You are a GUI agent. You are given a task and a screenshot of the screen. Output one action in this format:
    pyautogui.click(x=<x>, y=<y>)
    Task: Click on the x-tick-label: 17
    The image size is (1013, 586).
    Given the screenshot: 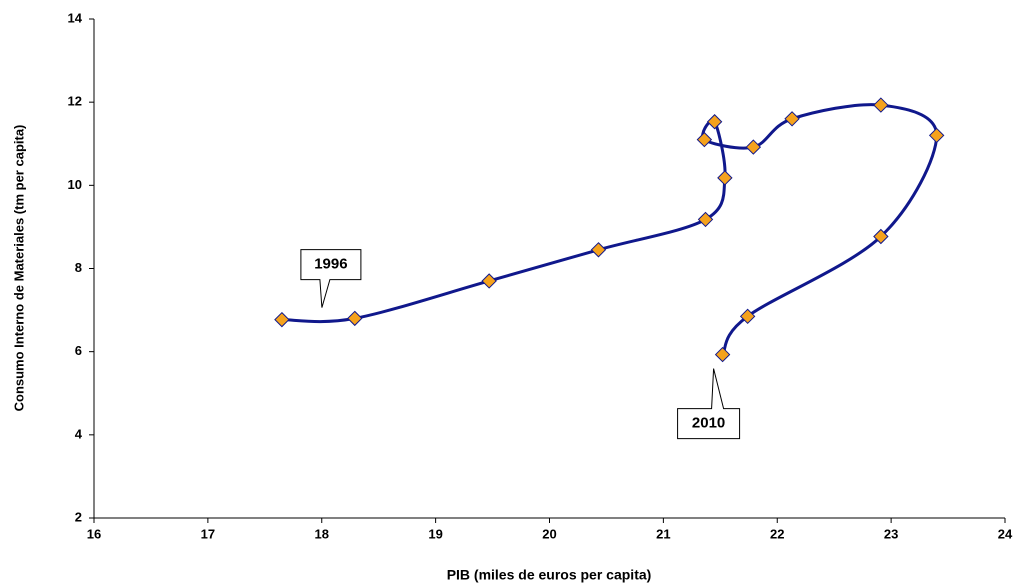 What is the action you would take?
    pyautogui.click(x=208, y=533)
    